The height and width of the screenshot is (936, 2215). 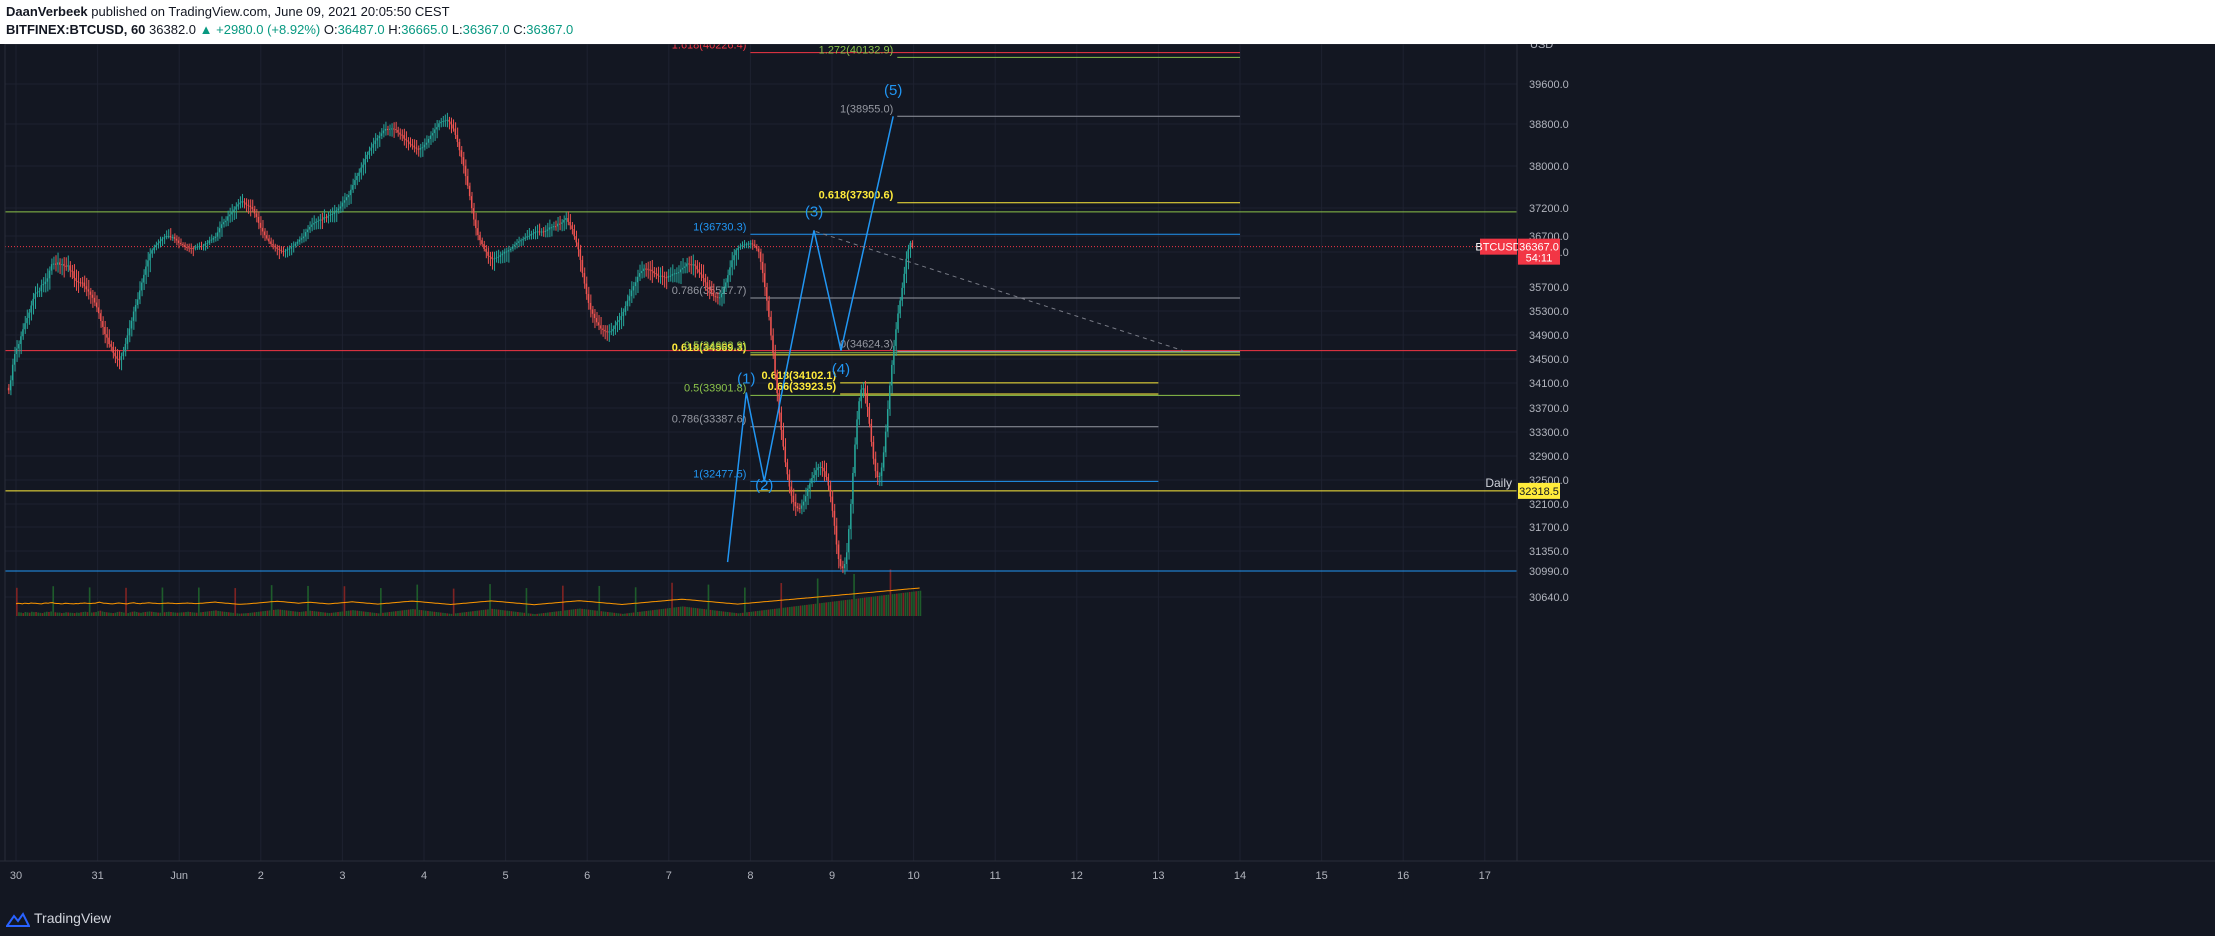 I want to click on fib-level-label: 1(32477.5), so click(x=719, y=474).